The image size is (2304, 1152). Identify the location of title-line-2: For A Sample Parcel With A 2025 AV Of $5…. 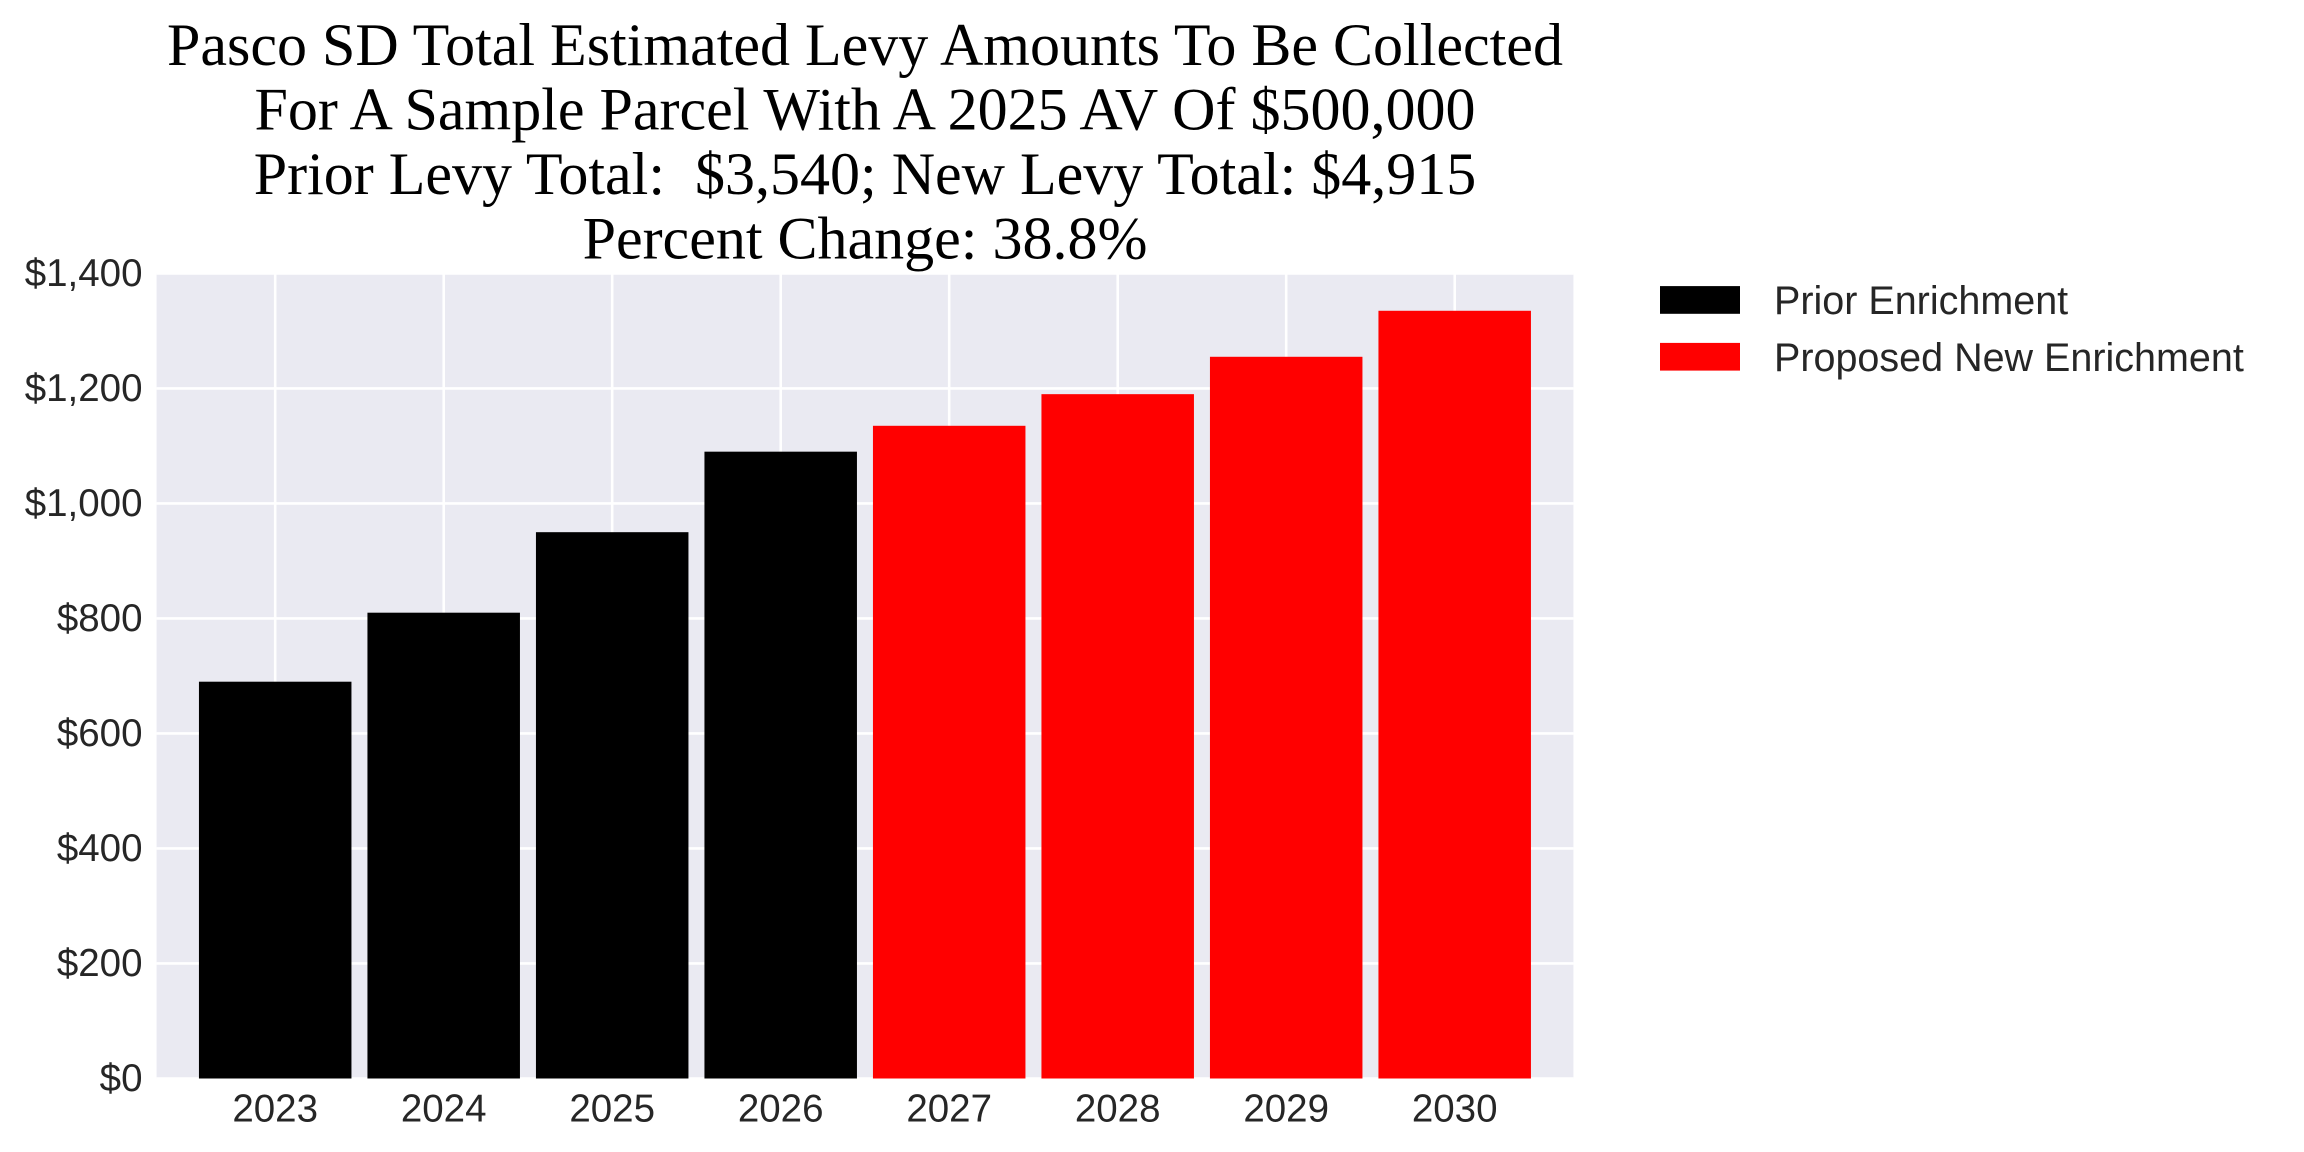
(865, 109).